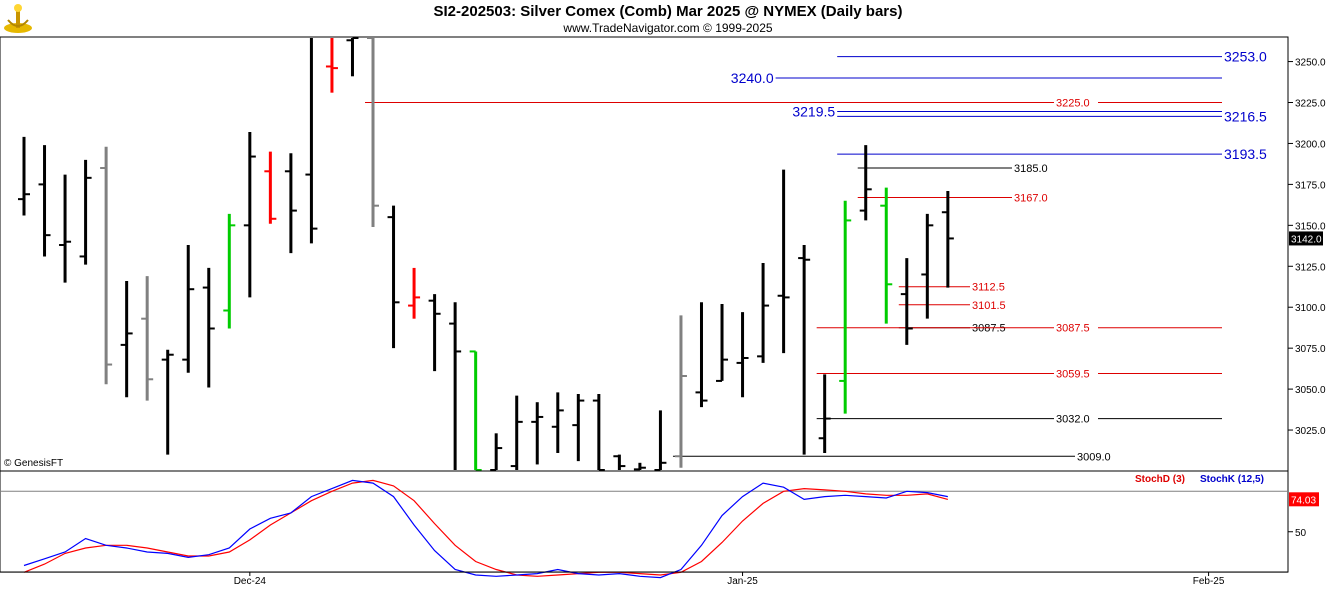 This screenshot has height=591, width=1336. What do you see at coordinates (1245, 154) in the screenshot?
I see `level-label: 3193.5` at bounding box center [1245, 154].